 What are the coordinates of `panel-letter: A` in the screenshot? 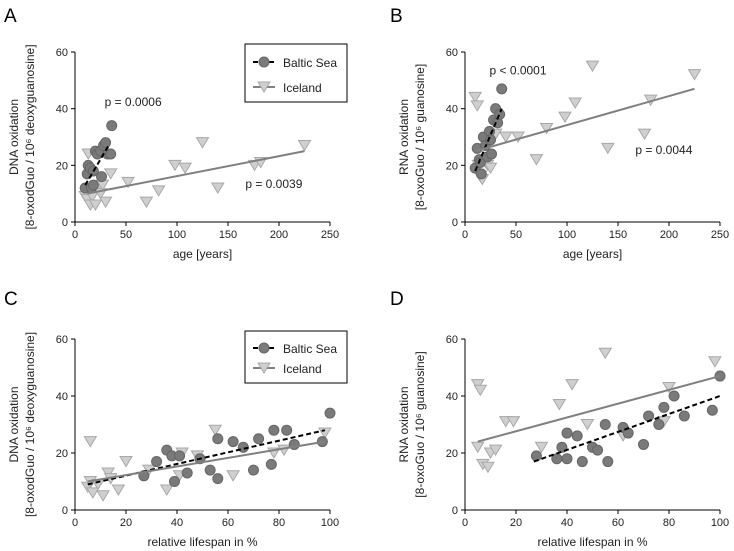 It's located at (10, 16).